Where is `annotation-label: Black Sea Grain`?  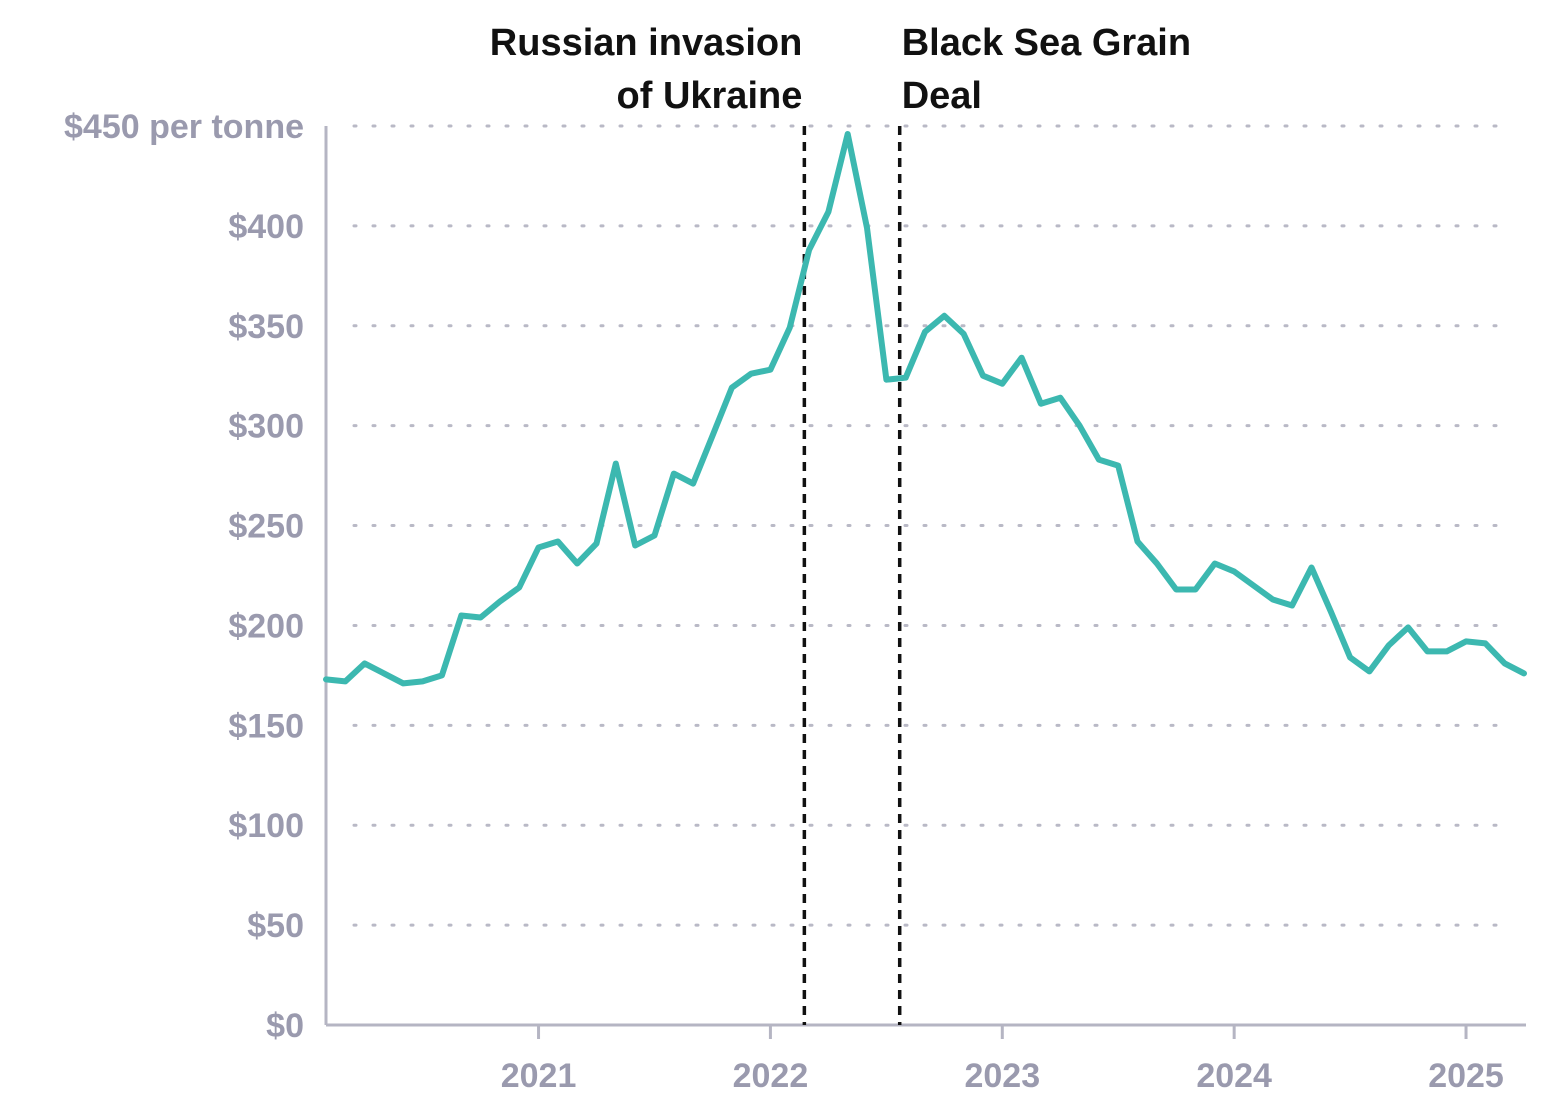 annotation-label: Black Sea Grain is located at coordinates (1046, 43).